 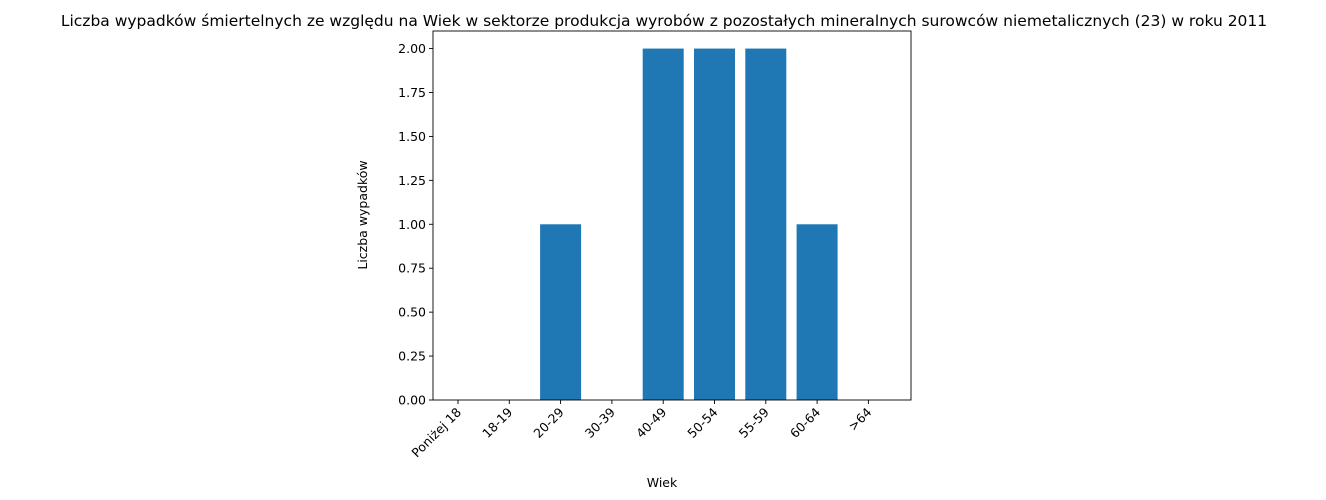 What do you see at coordinates (859, 418) in the screenshot?
I see `x-tick-label-8: >64` at bounding box center [859, 418].